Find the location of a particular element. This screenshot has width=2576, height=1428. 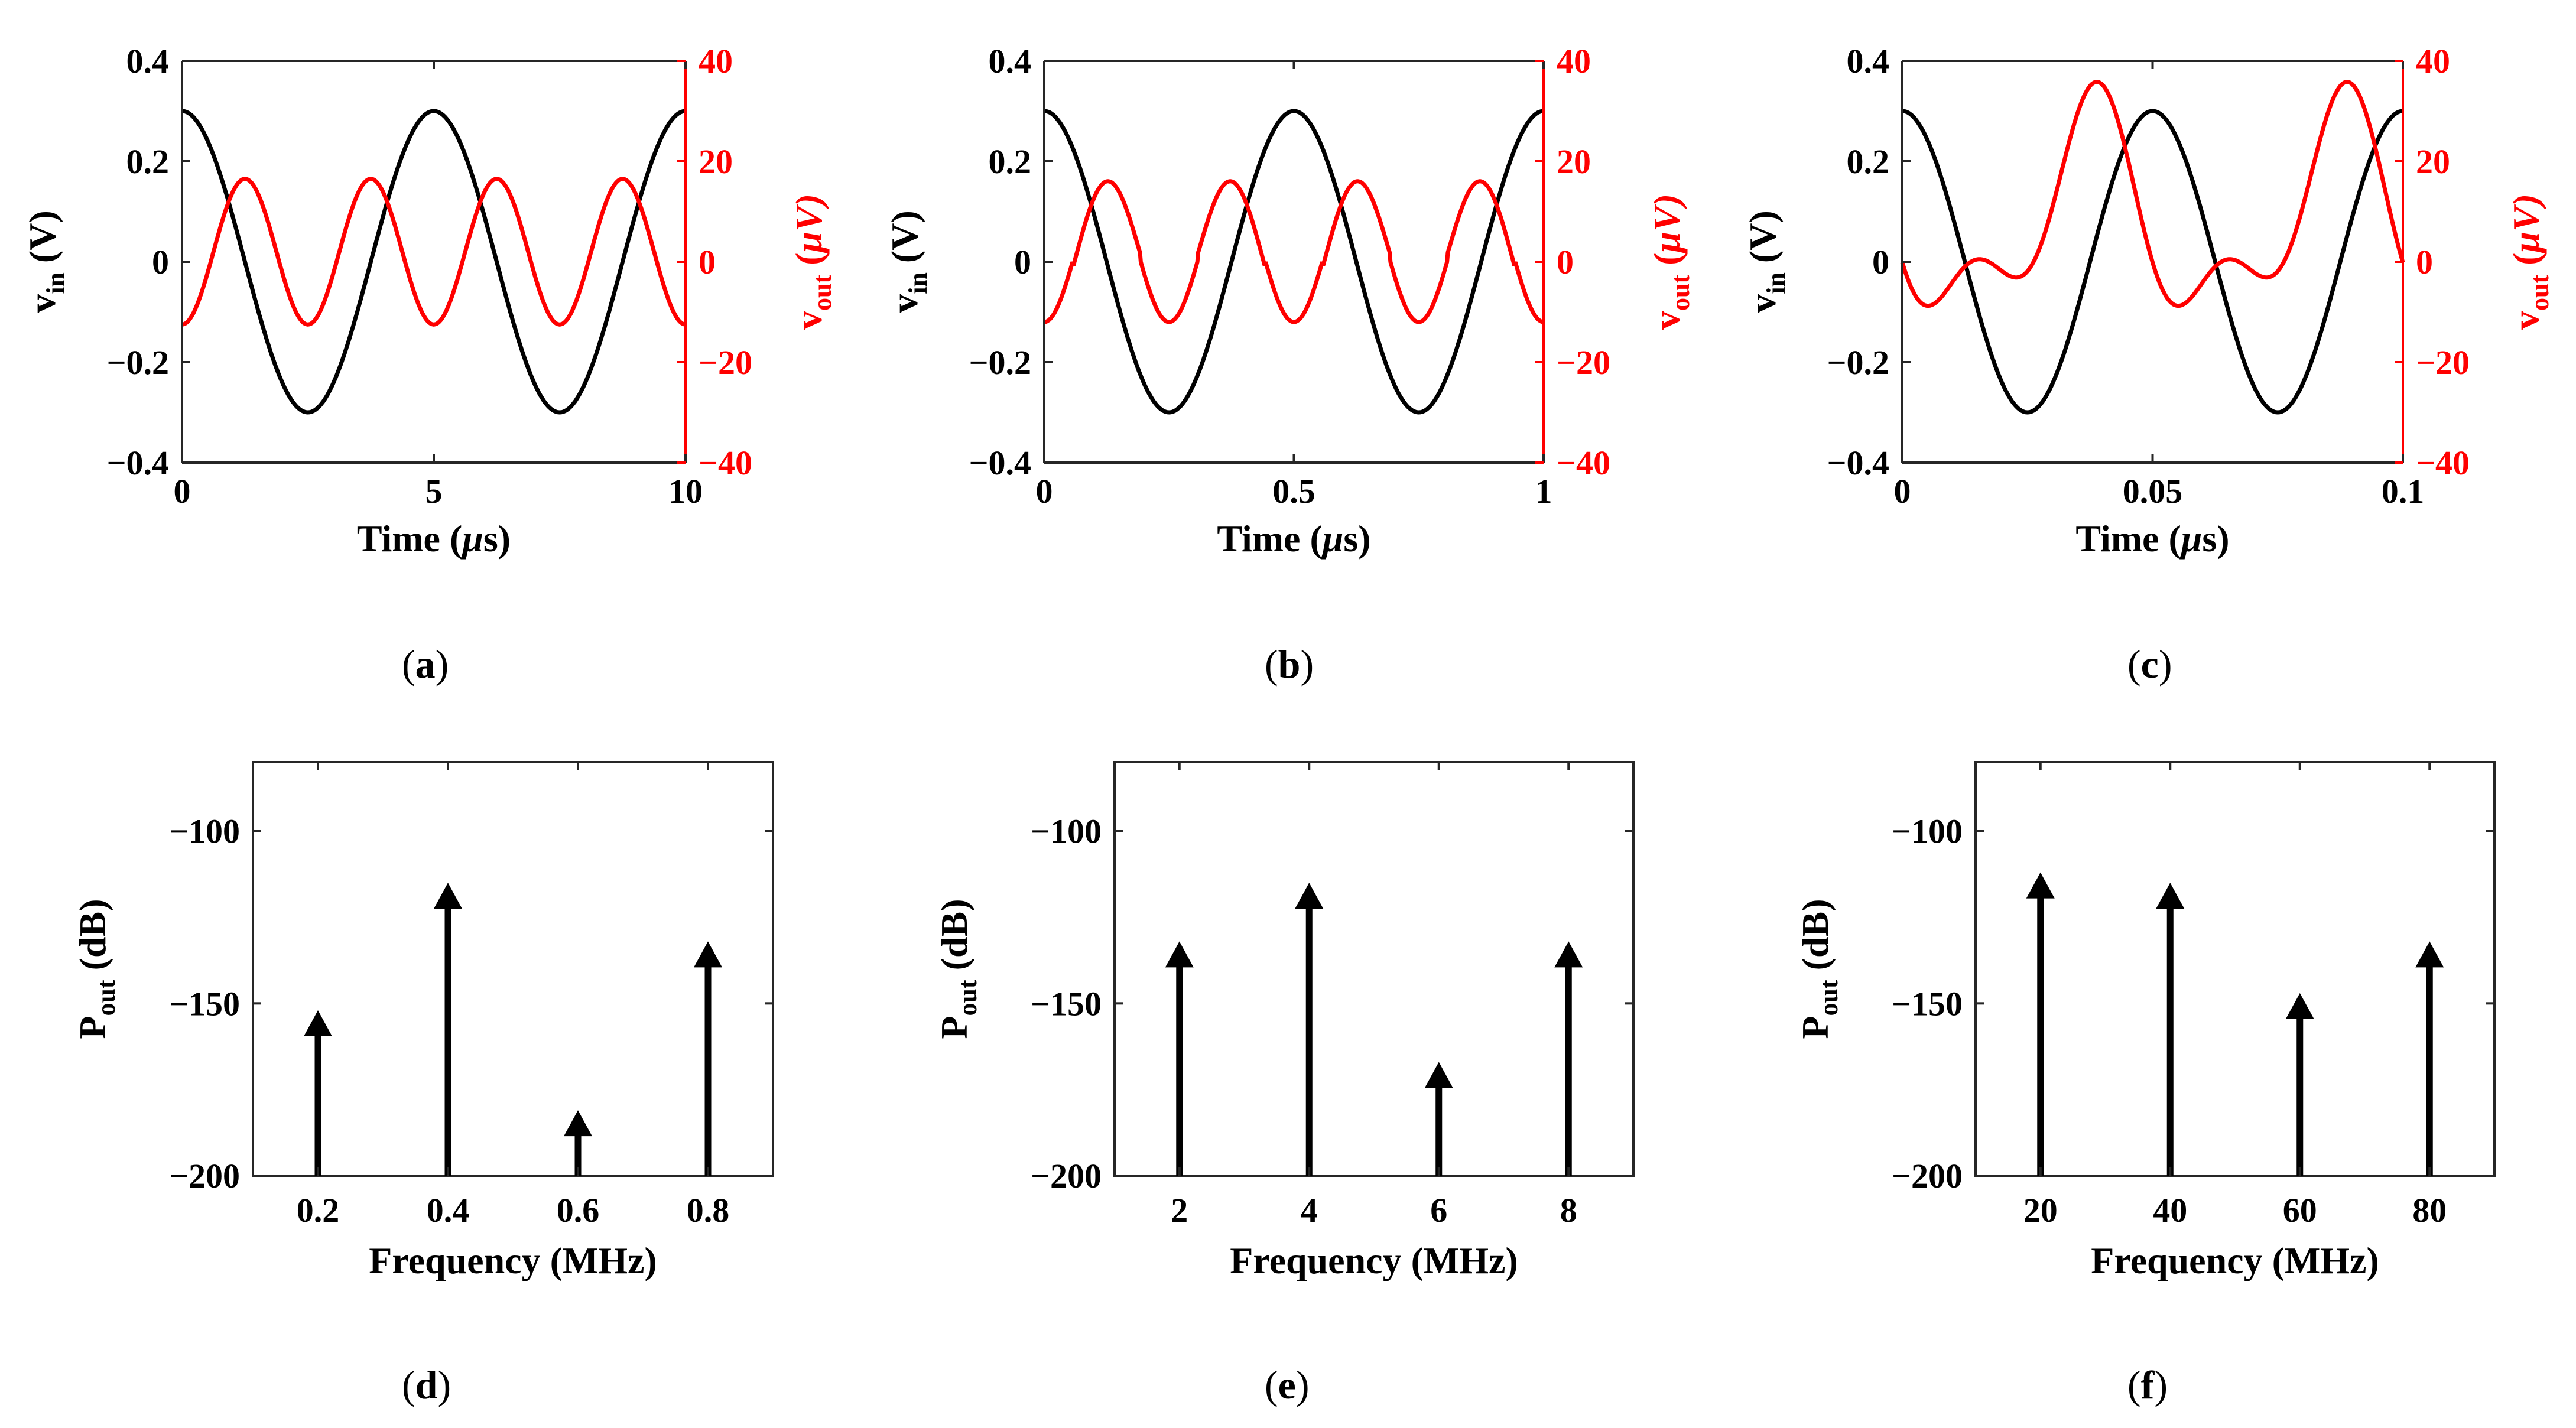

x-tick-label: 40 is located at coordinates (2170, 1210).